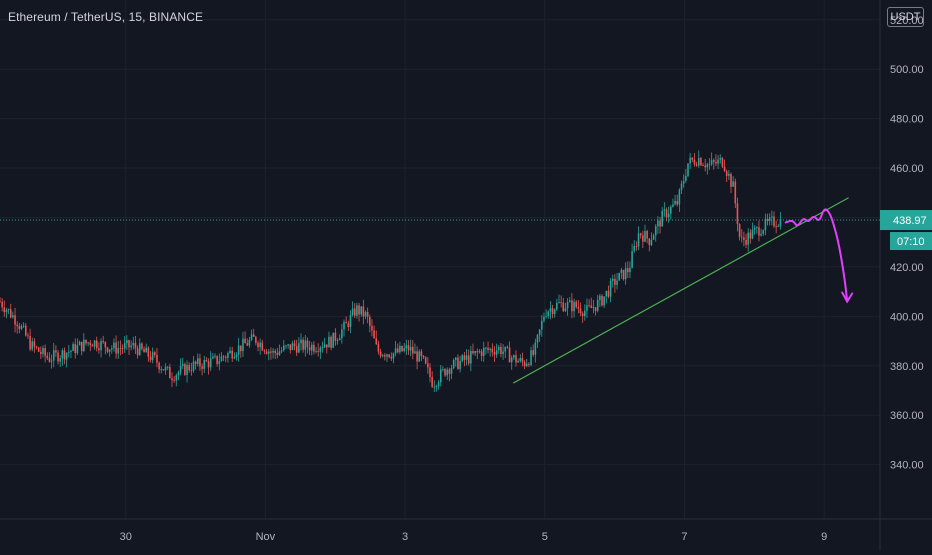 The height and width of the screenshot is (555, 932). What do you see at coordinates (684, 537) in the screenshot?
I see `x-tick-label: 7` at bounding box center [684, 537].